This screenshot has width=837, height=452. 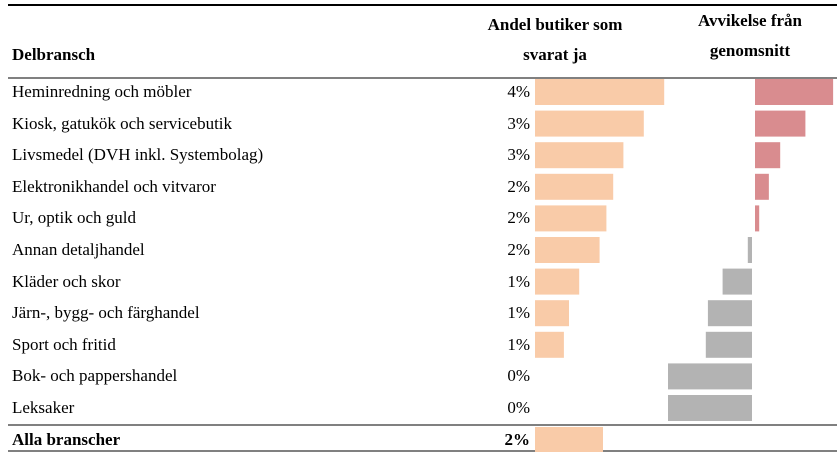 I want to click on row-name: Elektronikhandel och vitvaror, so click(x=114, y=186).